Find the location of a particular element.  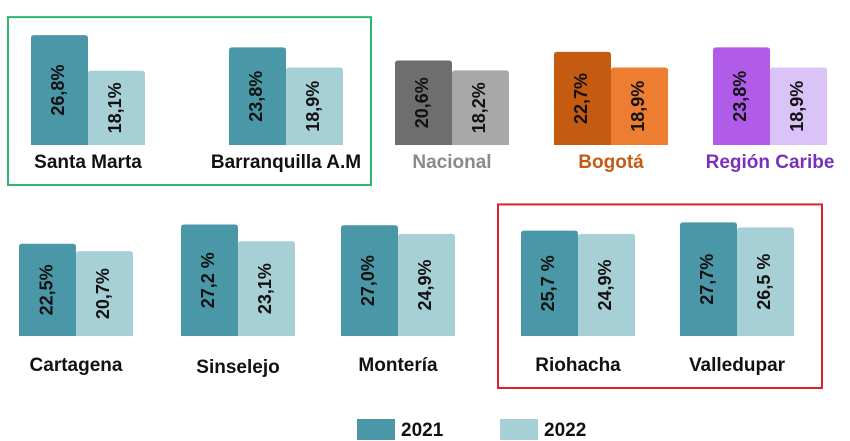

value-label: 20,7% is located at coordinates (103, 293).